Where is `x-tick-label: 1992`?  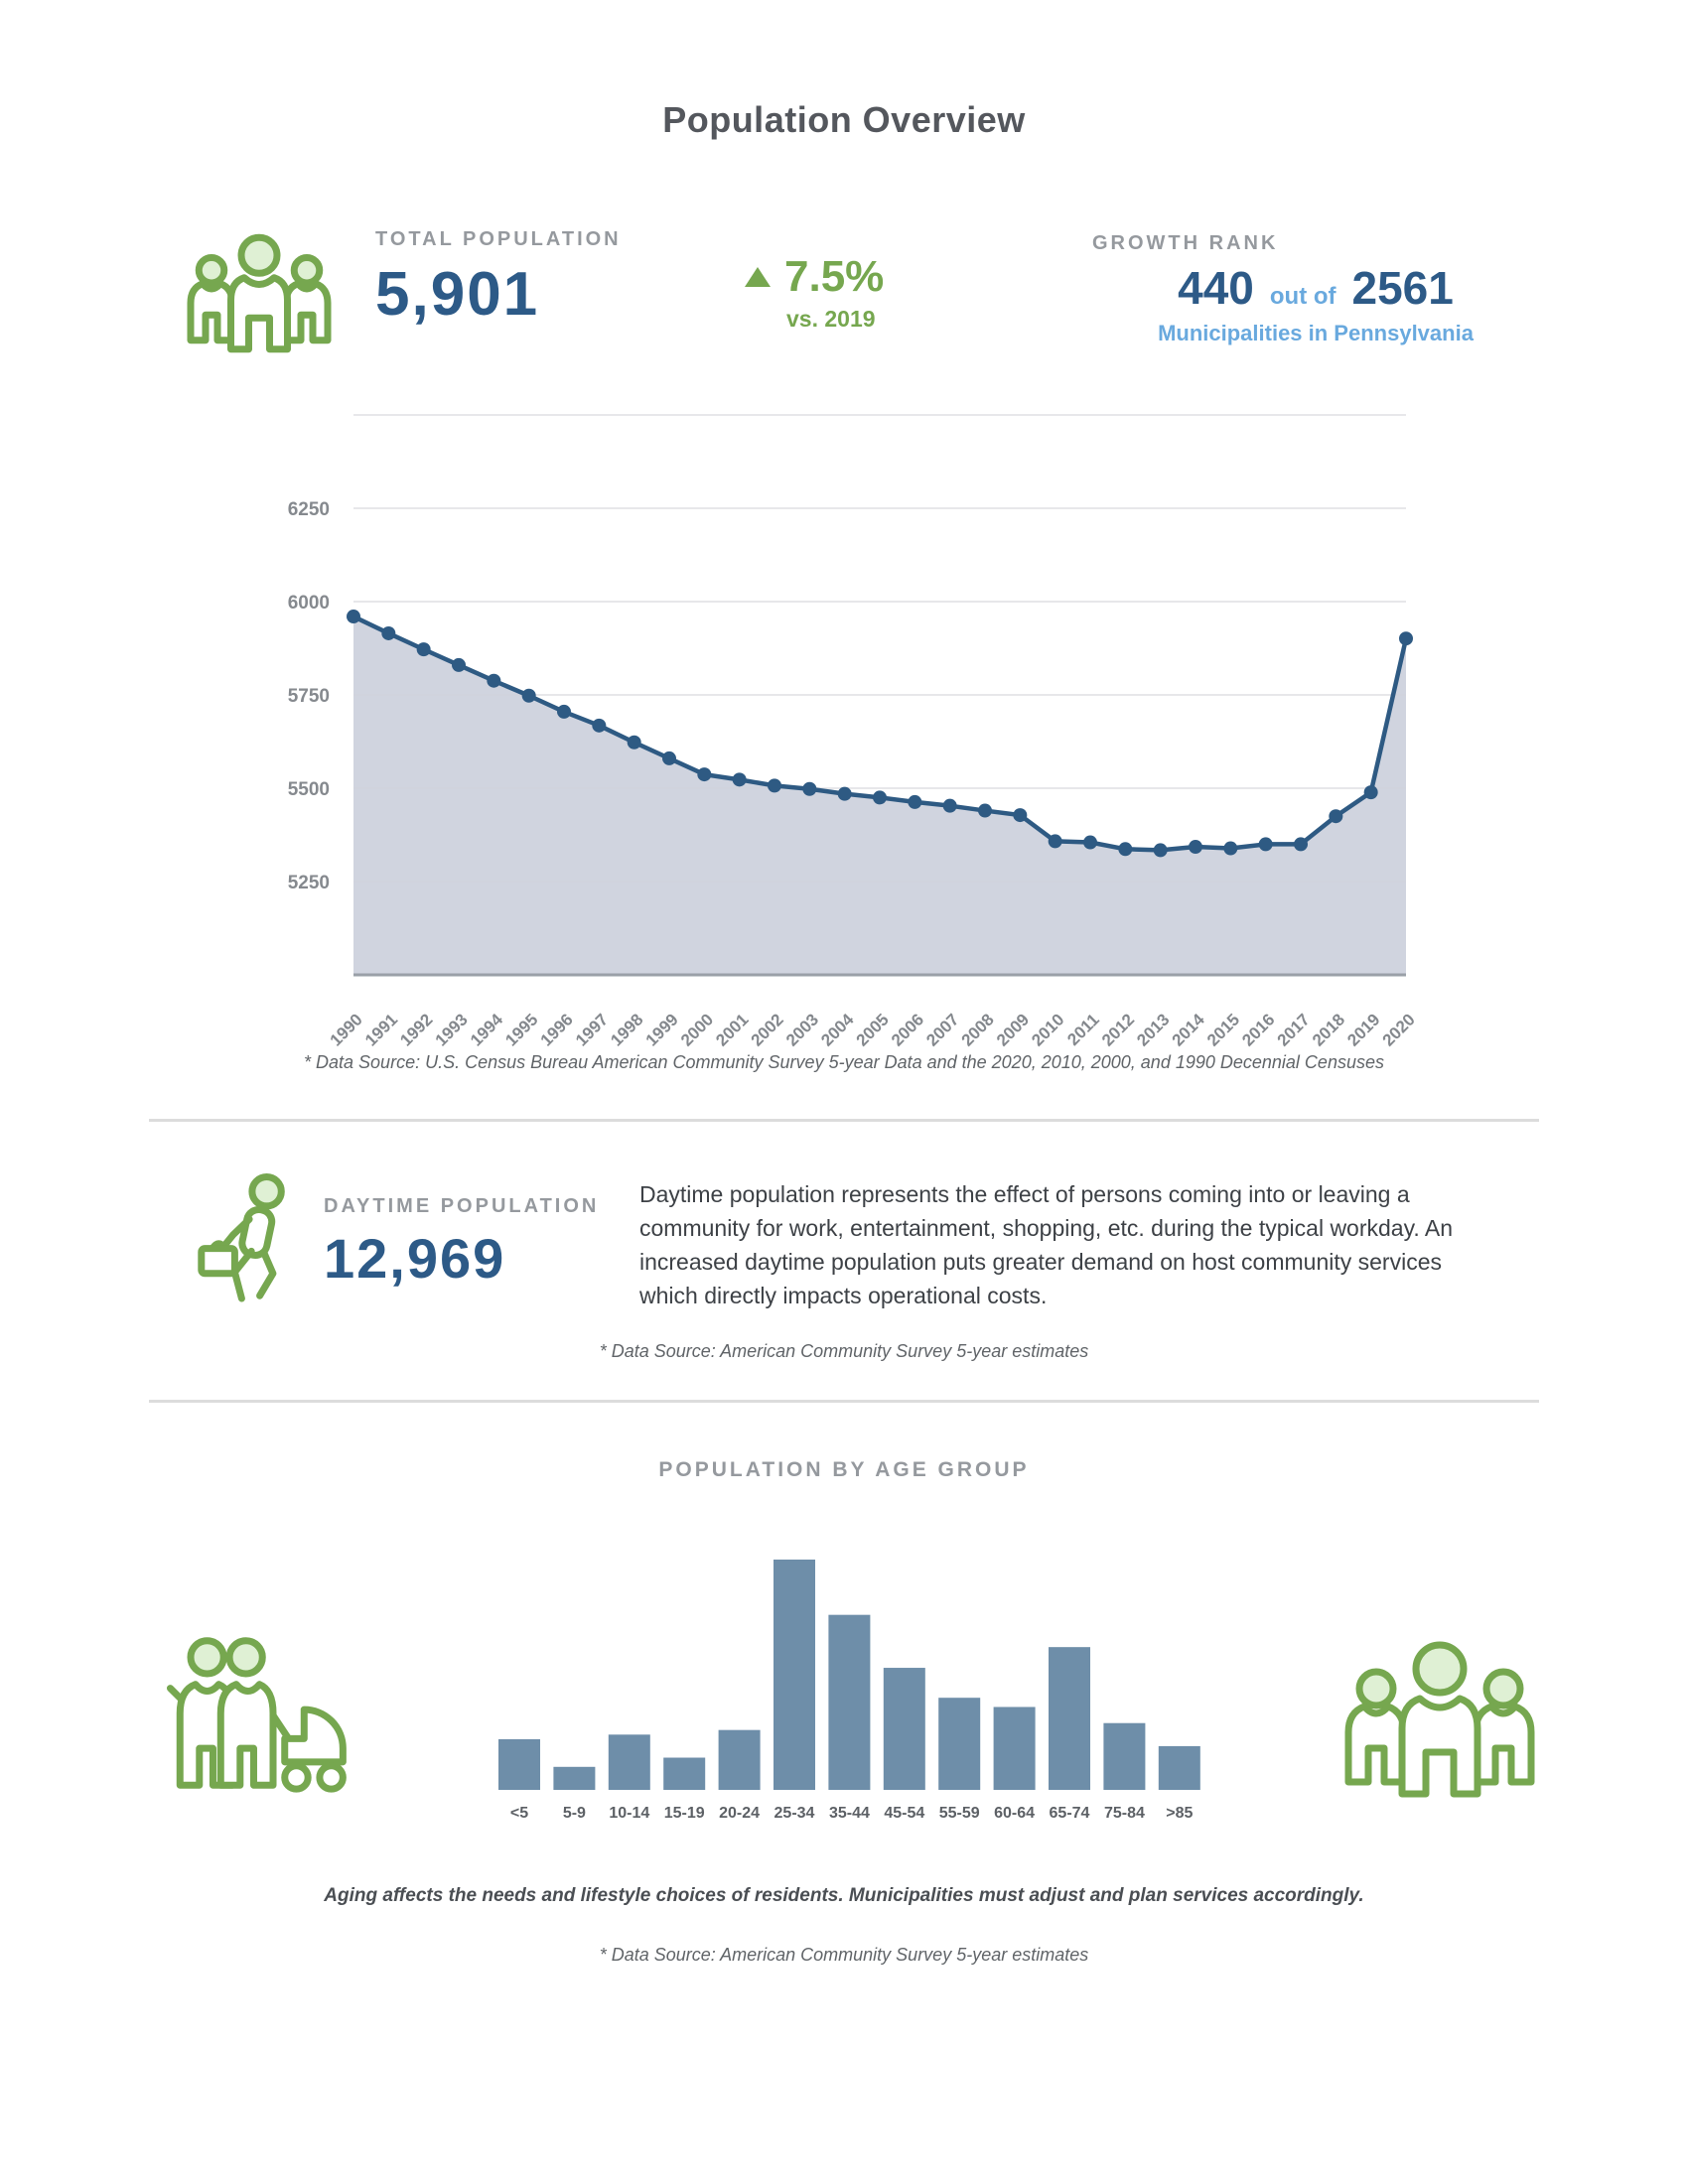 x-tick-label: 1992 is located at coordinates (416, 1029).